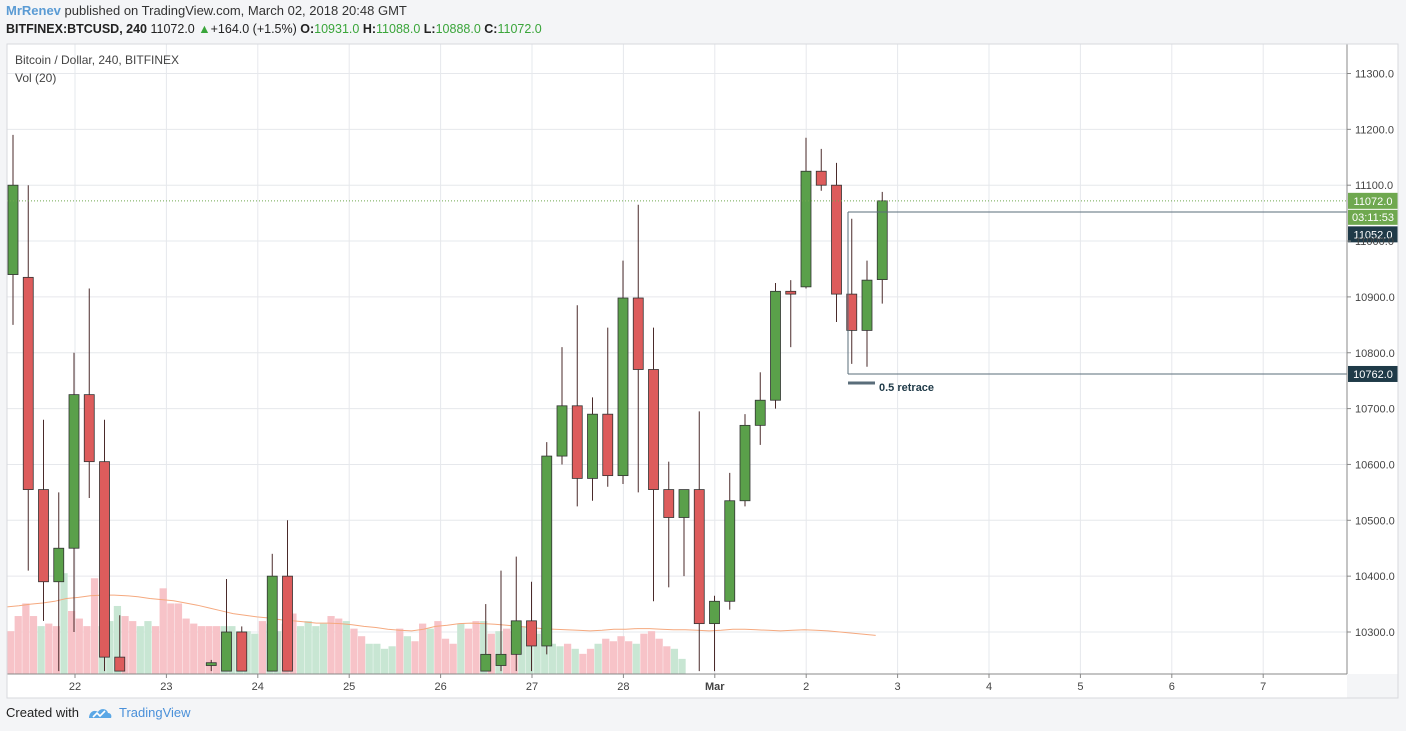  What do you see at coordinates (369, 29) in the screenshot?
I see `high-label: H:` at bounding box center [369, 29].